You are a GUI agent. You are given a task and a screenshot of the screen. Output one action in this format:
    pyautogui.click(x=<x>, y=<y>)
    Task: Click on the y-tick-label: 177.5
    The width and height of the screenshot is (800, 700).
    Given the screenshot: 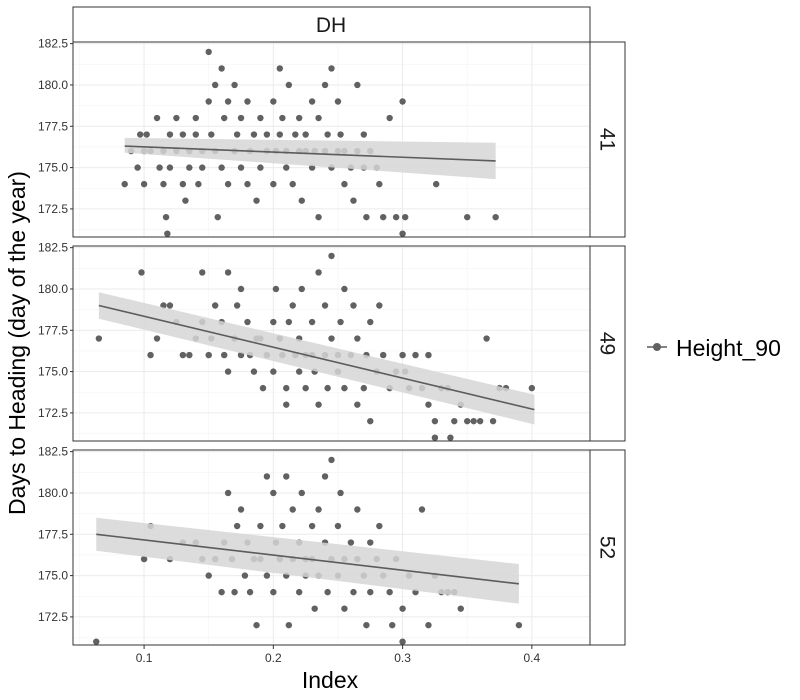 What is the action you would take?
    pyautogui.click(x=53, y=126)
    